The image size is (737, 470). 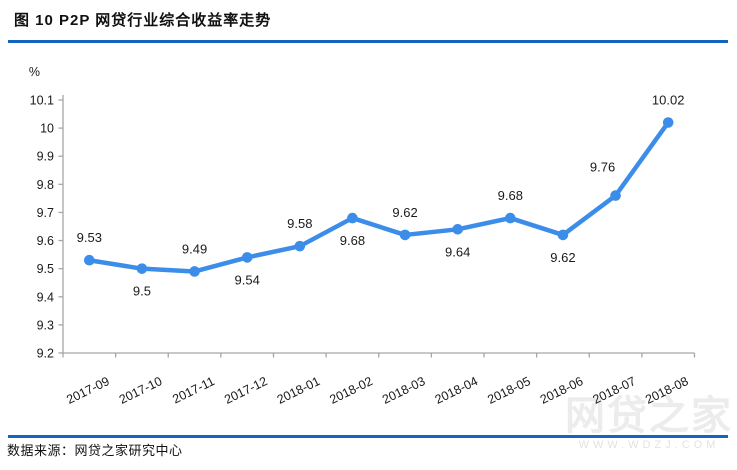 I want to click on footer-divider, so click(x=368, y=436).